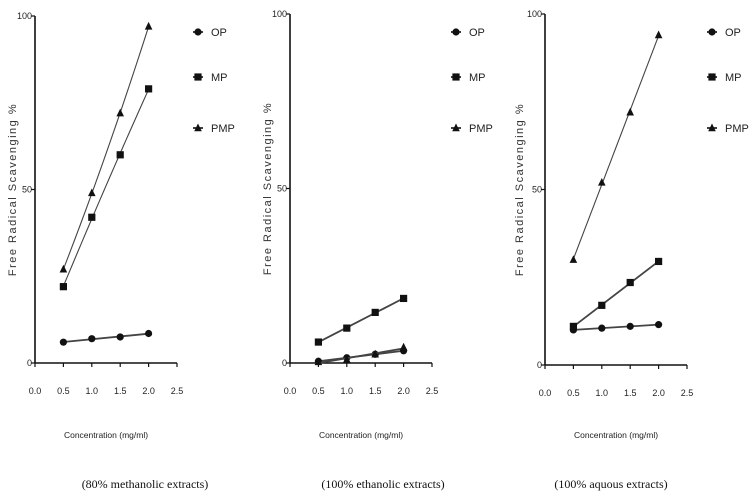  What do you see at coordinates (610, 484) in the screenshot?
I see `chart-caption: (100% aquous extracts)` at bounding box center [610, 484].